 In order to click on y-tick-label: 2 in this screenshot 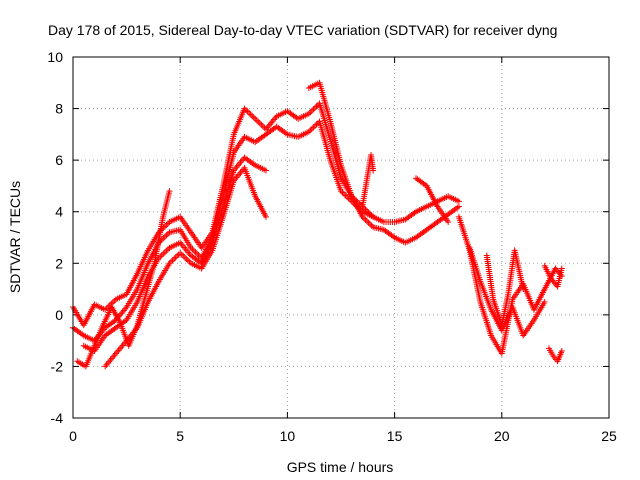, I will do `click(59, 263)`.